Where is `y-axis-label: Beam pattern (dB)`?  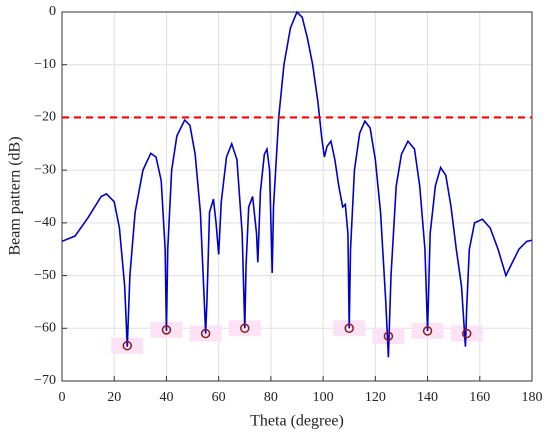
y-axis-label: Beam pattern (dB) is located at coordinates (15, 195).